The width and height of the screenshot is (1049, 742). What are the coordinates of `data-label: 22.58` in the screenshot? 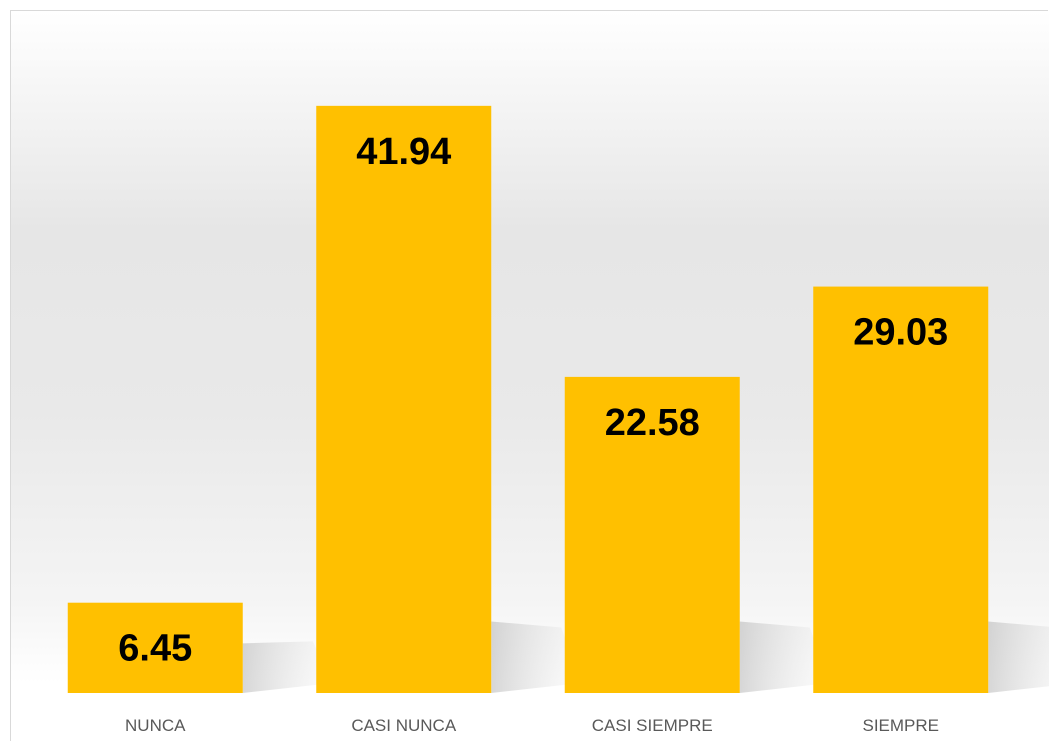 It's located at (652, 423).